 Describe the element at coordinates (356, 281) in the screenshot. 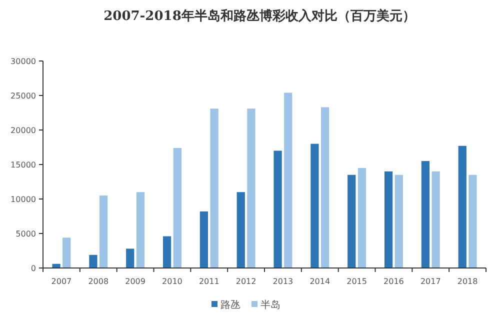

I see `x-tick-label: 2015` at that location.